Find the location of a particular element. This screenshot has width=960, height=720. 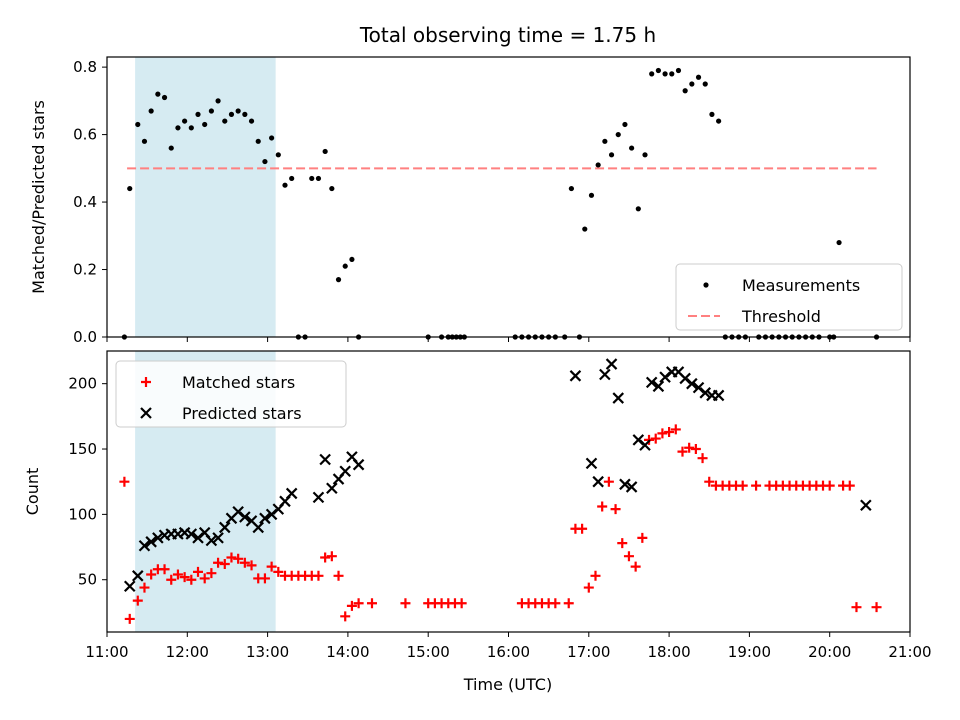

legend-label: Measurements is located at coordinates (801, 285).